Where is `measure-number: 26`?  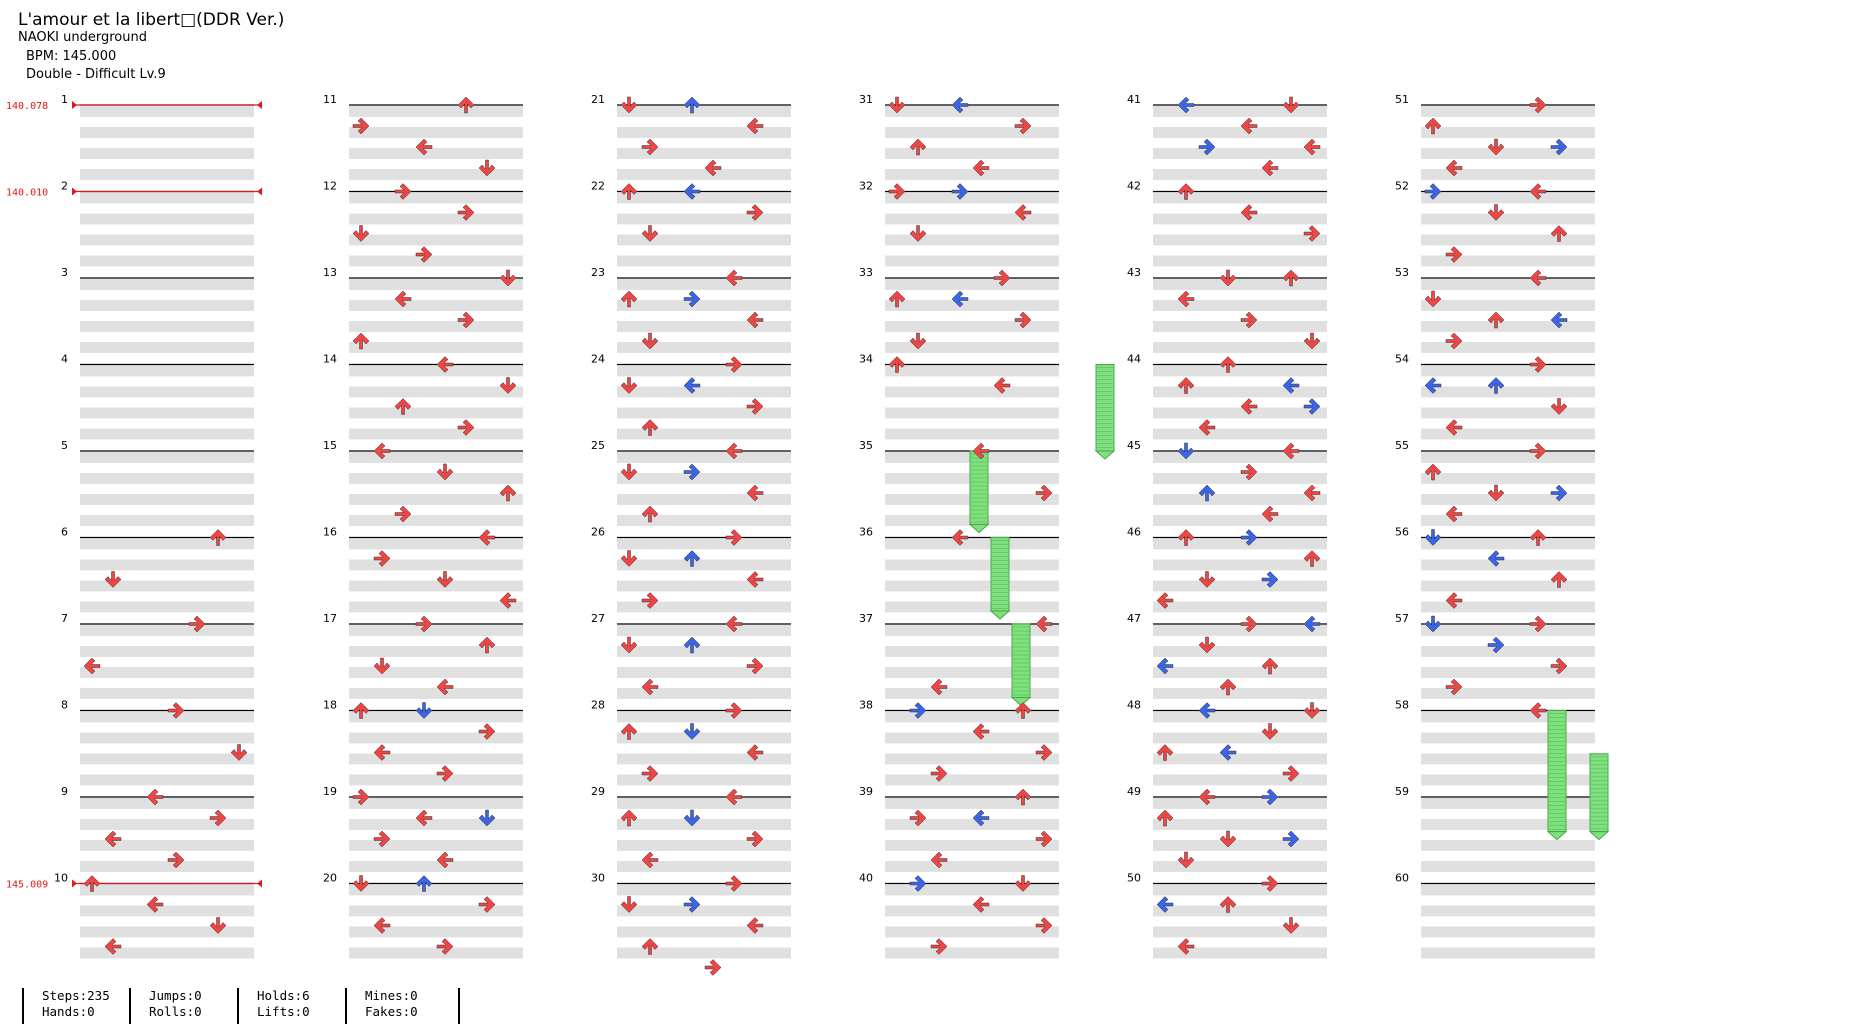
measure-number: 26 is located at coordinates (598, 532).